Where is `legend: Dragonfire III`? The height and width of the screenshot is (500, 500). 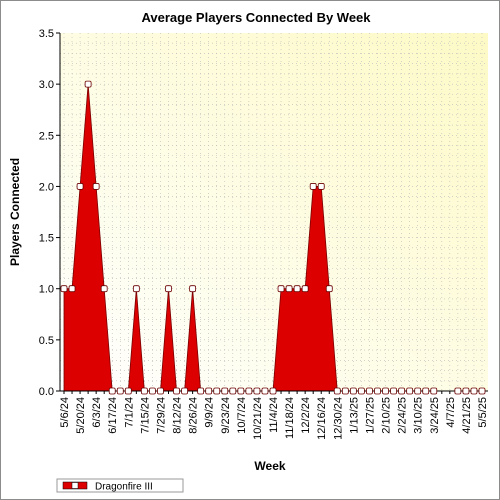 legend: Dragonfire III is located at coordinates (120, 485).